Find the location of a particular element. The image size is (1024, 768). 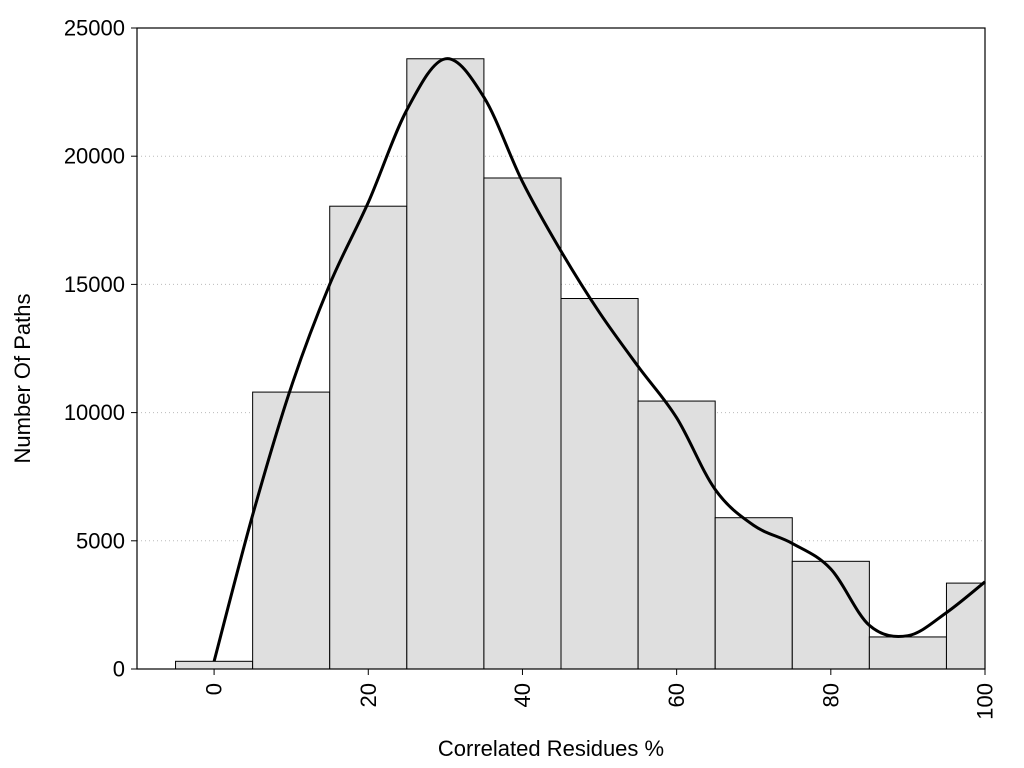

y-tick-label-20000: 20000 is located at coordinates (94, 156).